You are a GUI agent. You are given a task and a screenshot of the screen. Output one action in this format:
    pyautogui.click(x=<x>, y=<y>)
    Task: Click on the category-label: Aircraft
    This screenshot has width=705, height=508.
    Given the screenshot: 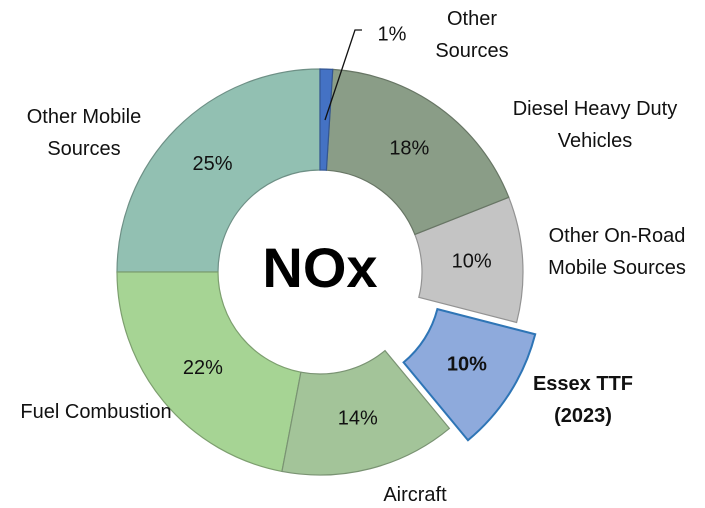 What is the action you would take?
    pyautogui.click(x=415, y=495)
    